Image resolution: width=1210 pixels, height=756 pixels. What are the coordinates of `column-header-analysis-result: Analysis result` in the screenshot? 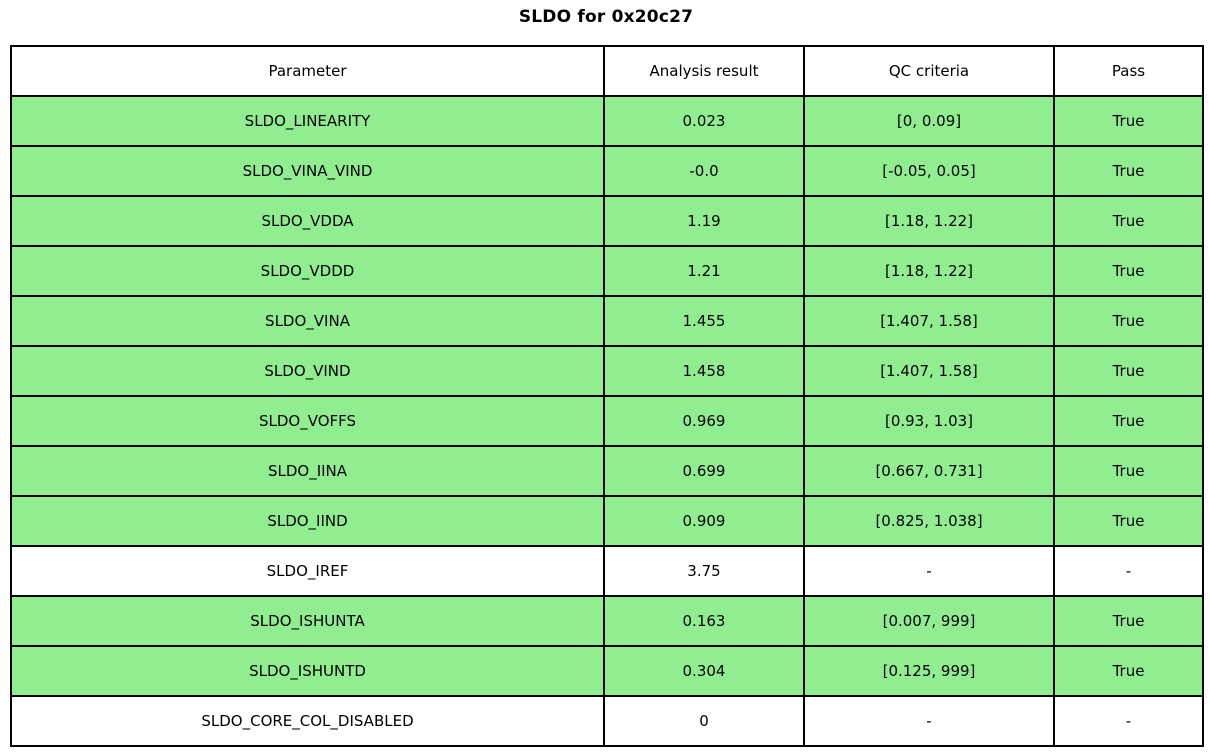 It's located at (704, 71).